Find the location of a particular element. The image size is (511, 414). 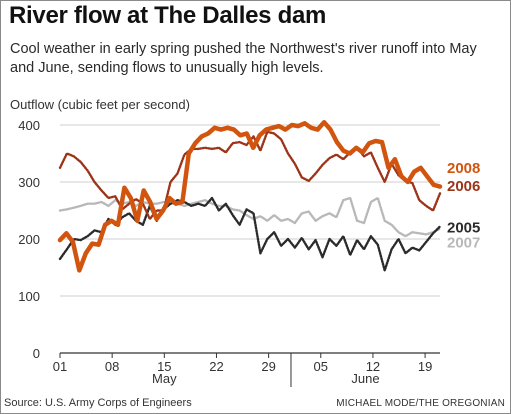

month-label: May is located at coordinates (164, 378).